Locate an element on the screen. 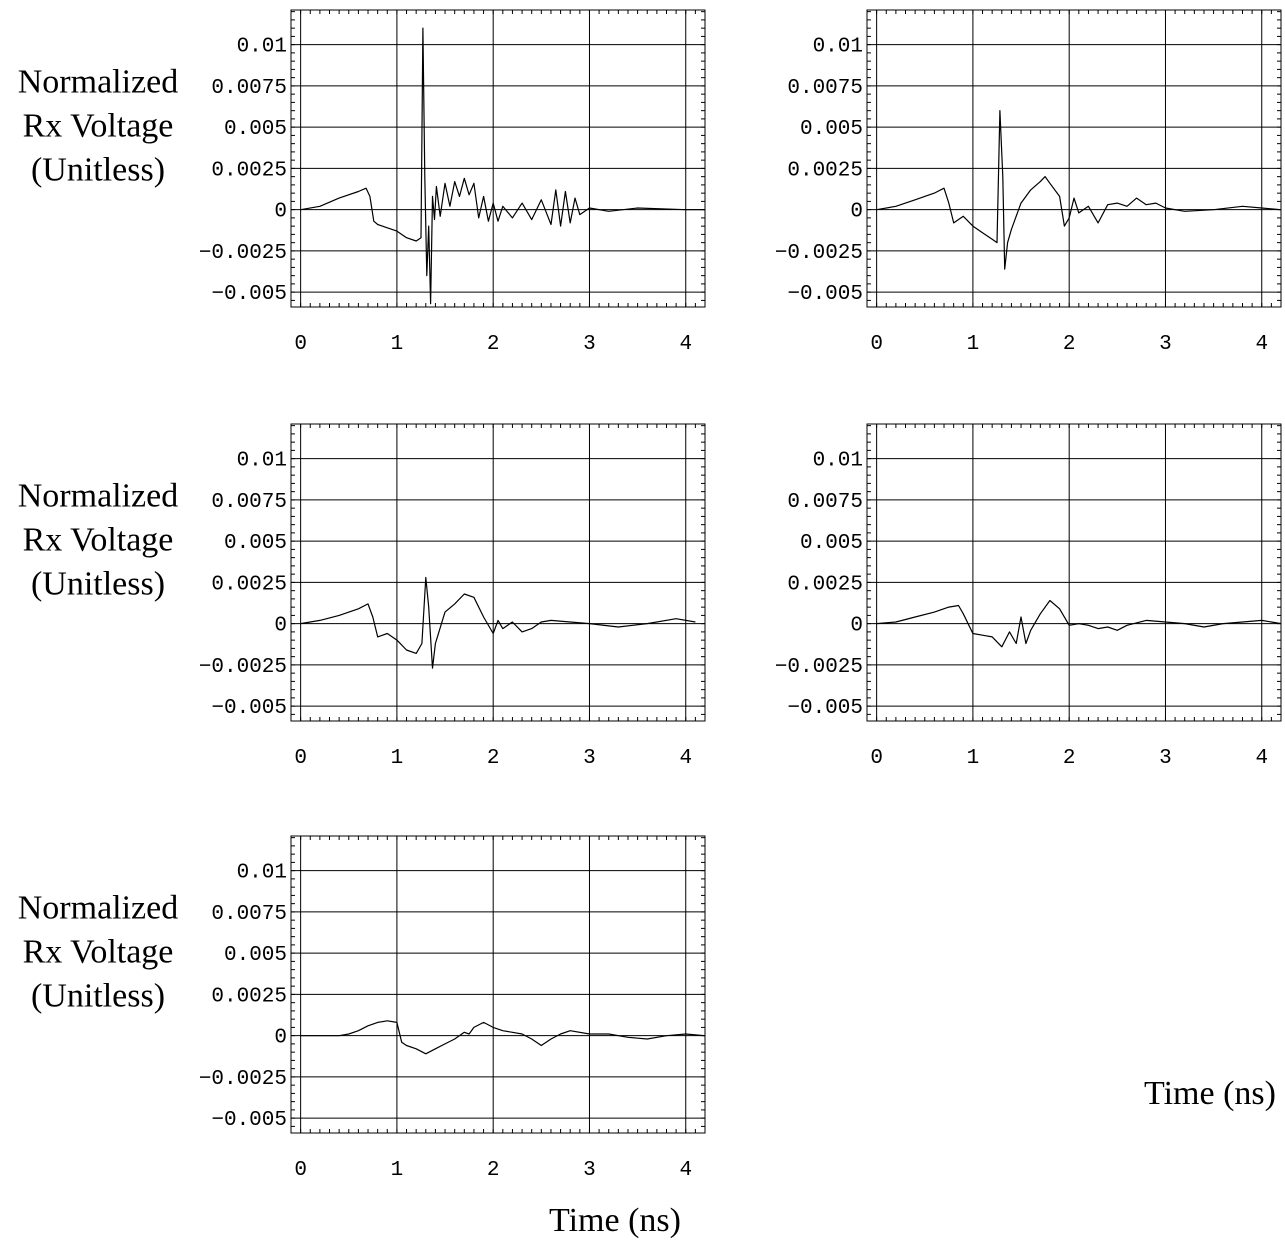 This screenshot has width=1285, height=1249. chart-panel: 0 1 2 3 4 0.01 0.0075 0.005 0.0025 0 −0.0025 −0.005 is located at coordinates (1028, 182).